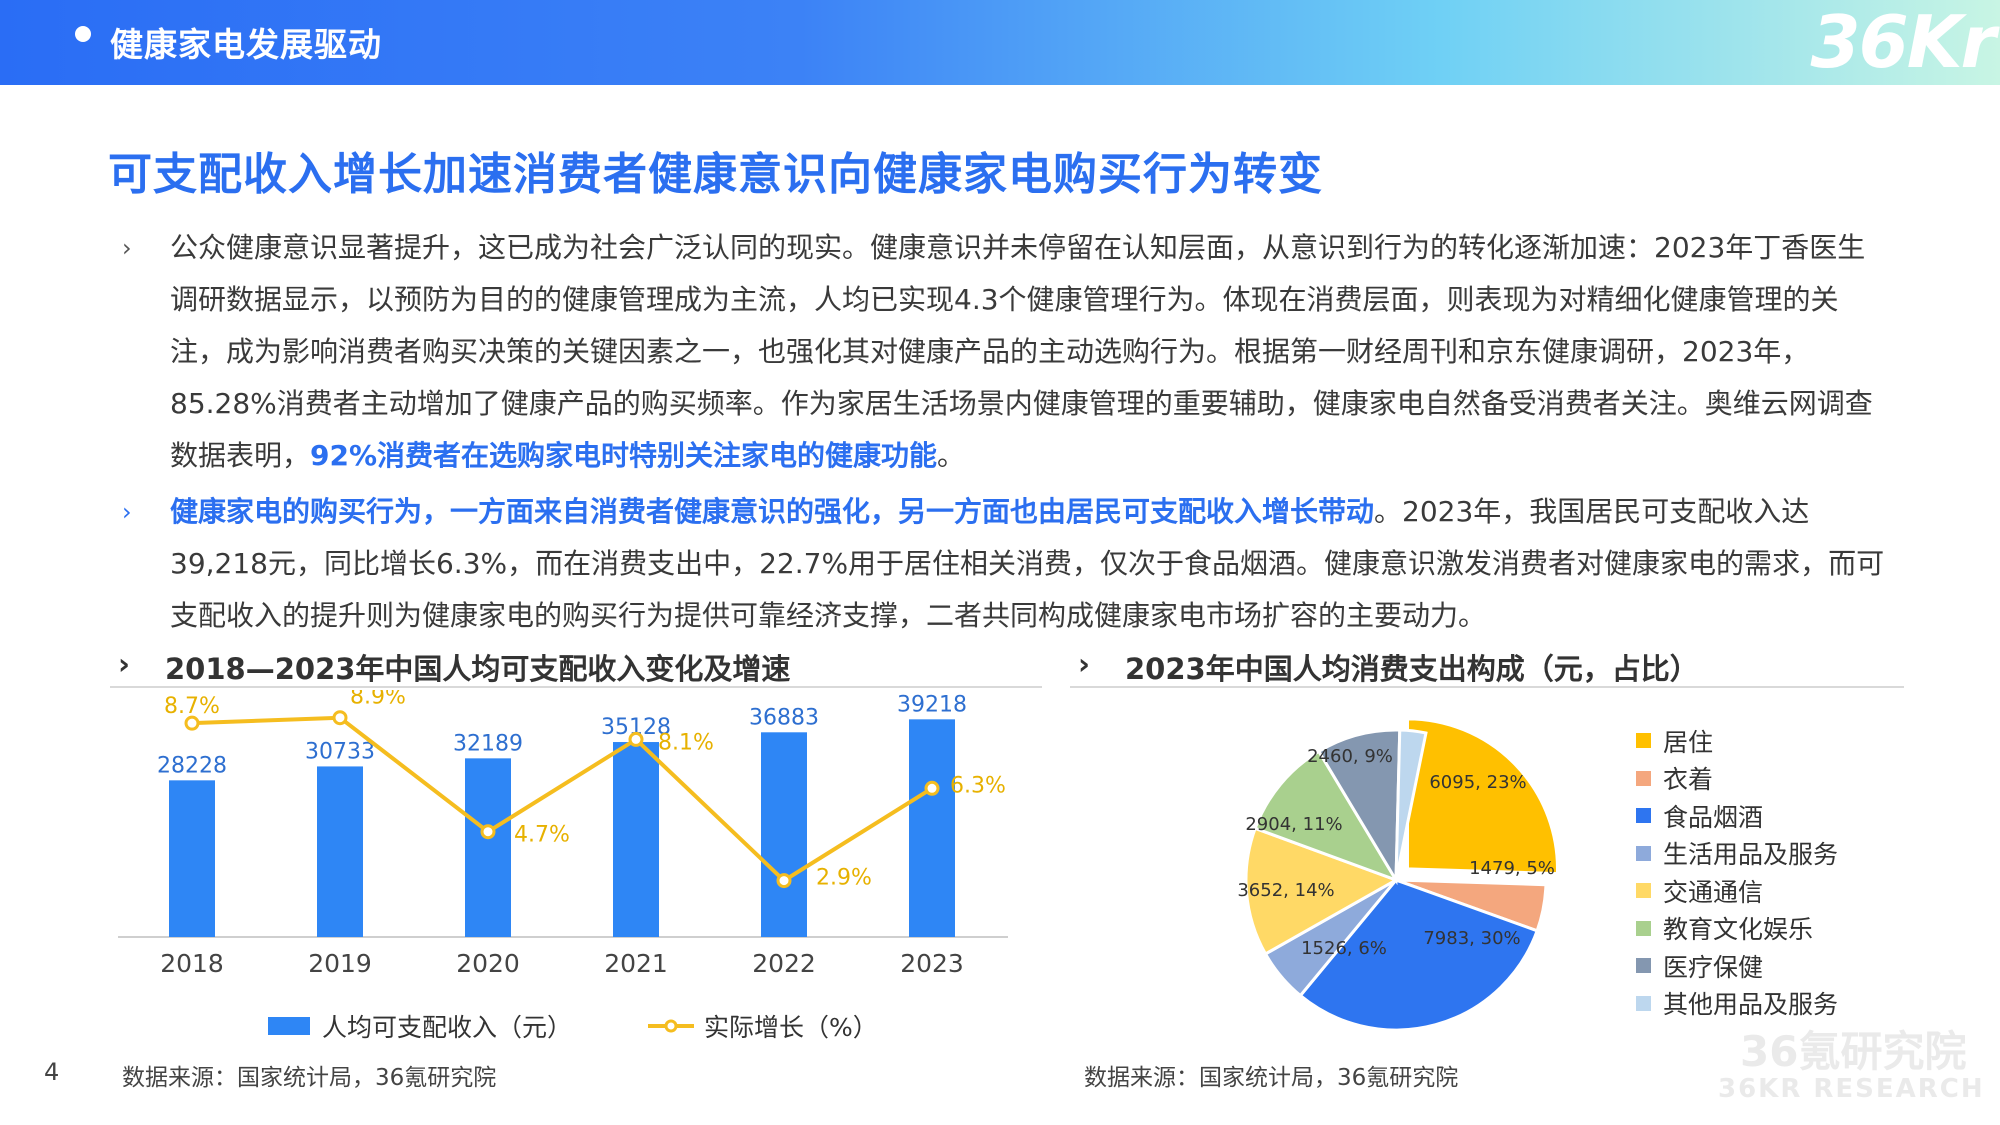 The width and height of the screenshot is (2000, 1125). Describe the element at coordinates (192, 706) in the screenshot. I see `growth-data-label: 8.7%` at that location.